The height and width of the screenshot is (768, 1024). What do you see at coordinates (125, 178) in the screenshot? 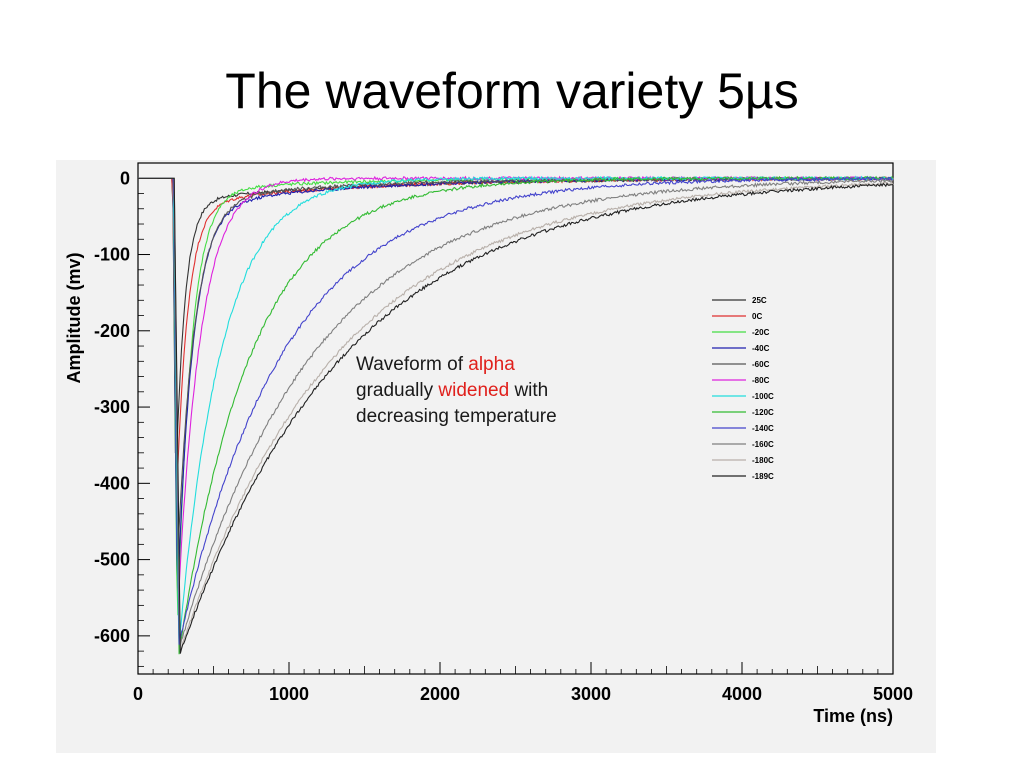
I see `y-tick-label: 0` at bounding box center [125, 178].